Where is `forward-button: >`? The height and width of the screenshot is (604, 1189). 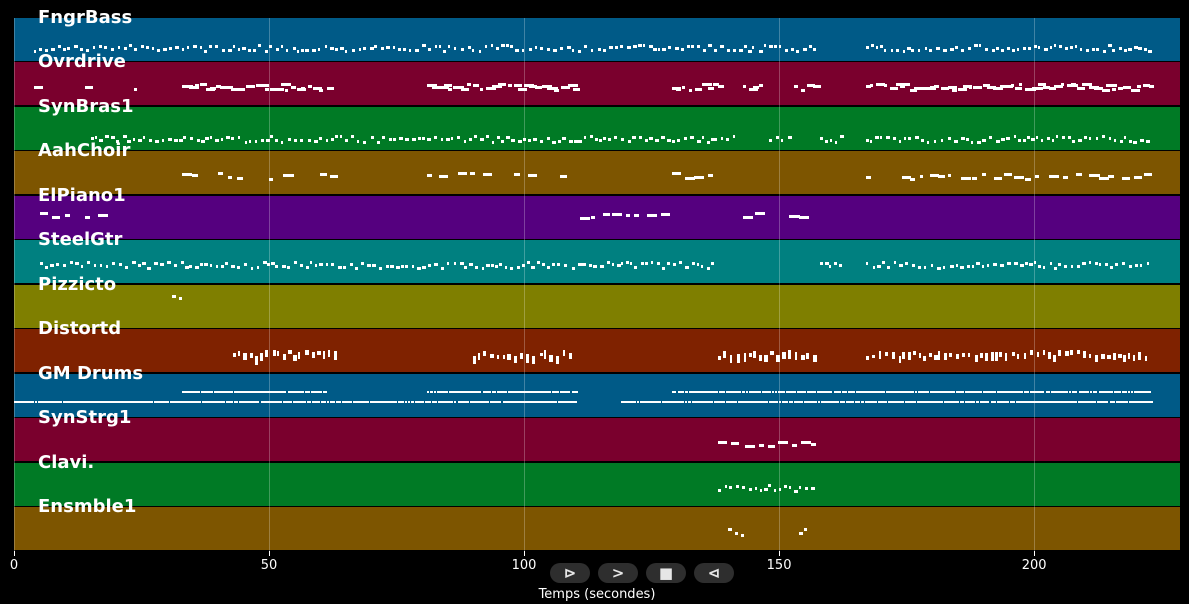
forward-button: > is located at coordinates (618, 573).